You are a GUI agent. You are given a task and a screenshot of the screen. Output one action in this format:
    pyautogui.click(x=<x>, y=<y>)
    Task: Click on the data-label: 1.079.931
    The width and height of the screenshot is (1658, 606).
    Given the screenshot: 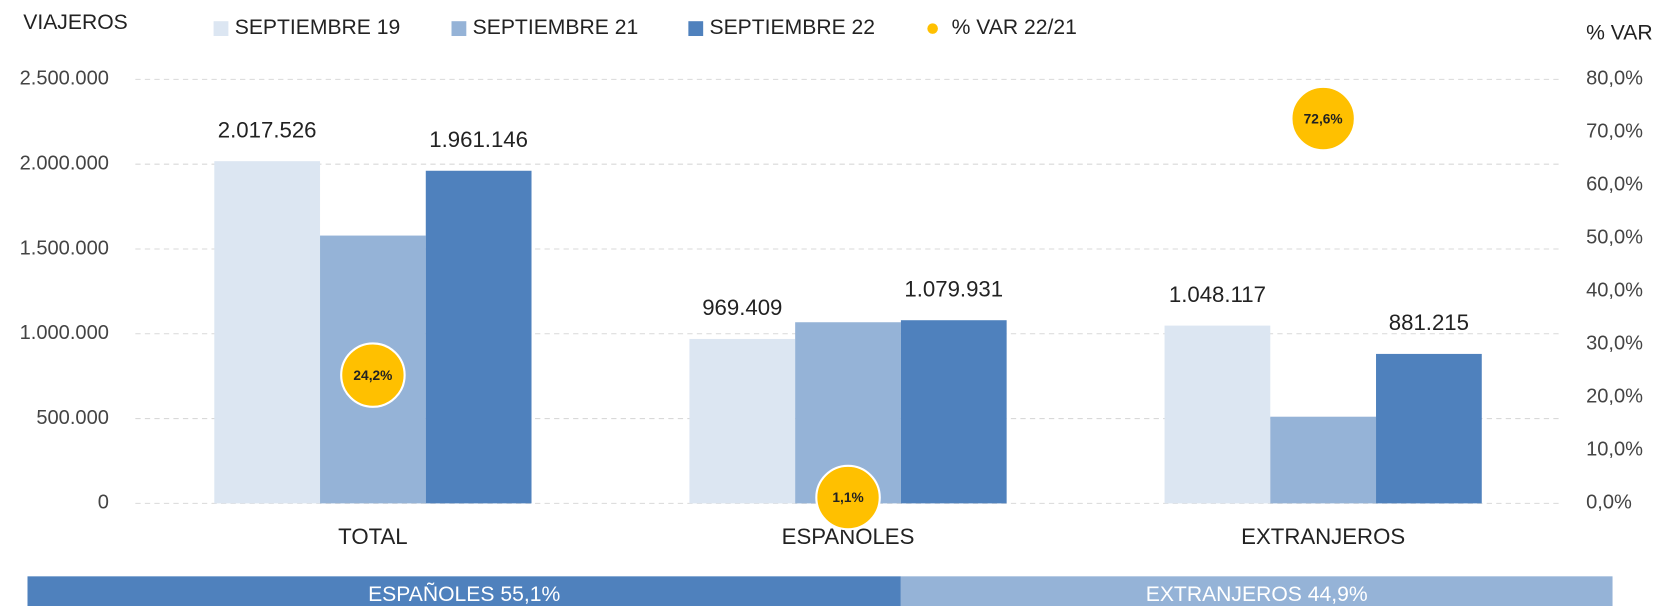 What is the action you would take?
    pyautogui.click(x=953, y=288)
    